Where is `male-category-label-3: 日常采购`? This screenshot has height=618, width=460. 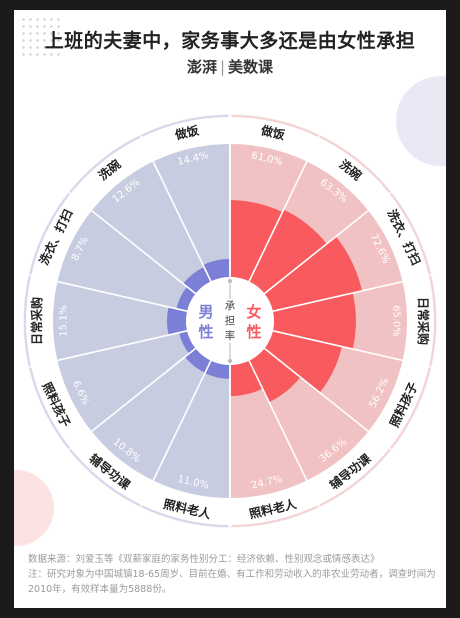 male-category-label-3: 日常采购 is located at coordinates (36, 321).